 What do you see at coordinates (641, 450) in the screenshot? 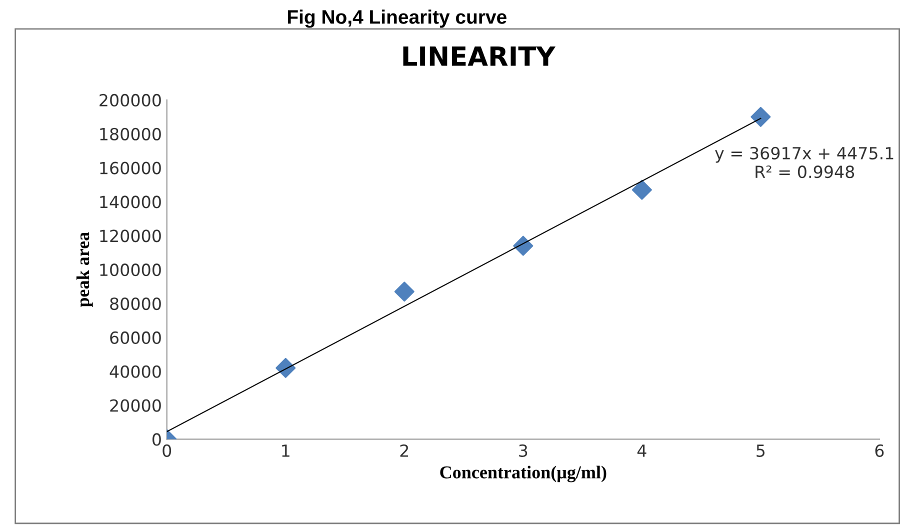
I see `x-tick-label: 4` at bounding box center [641, 450].